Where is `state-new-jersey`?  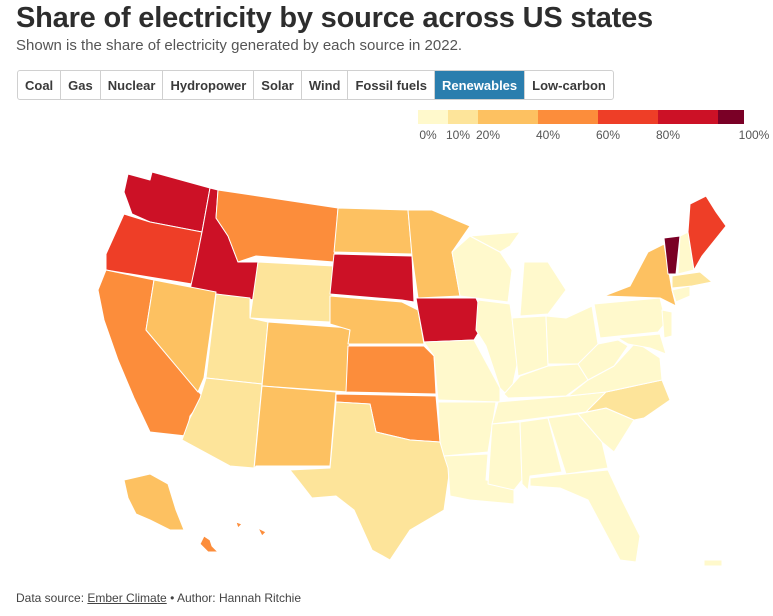 state-new-jersey is located at coordinates (667, 324).